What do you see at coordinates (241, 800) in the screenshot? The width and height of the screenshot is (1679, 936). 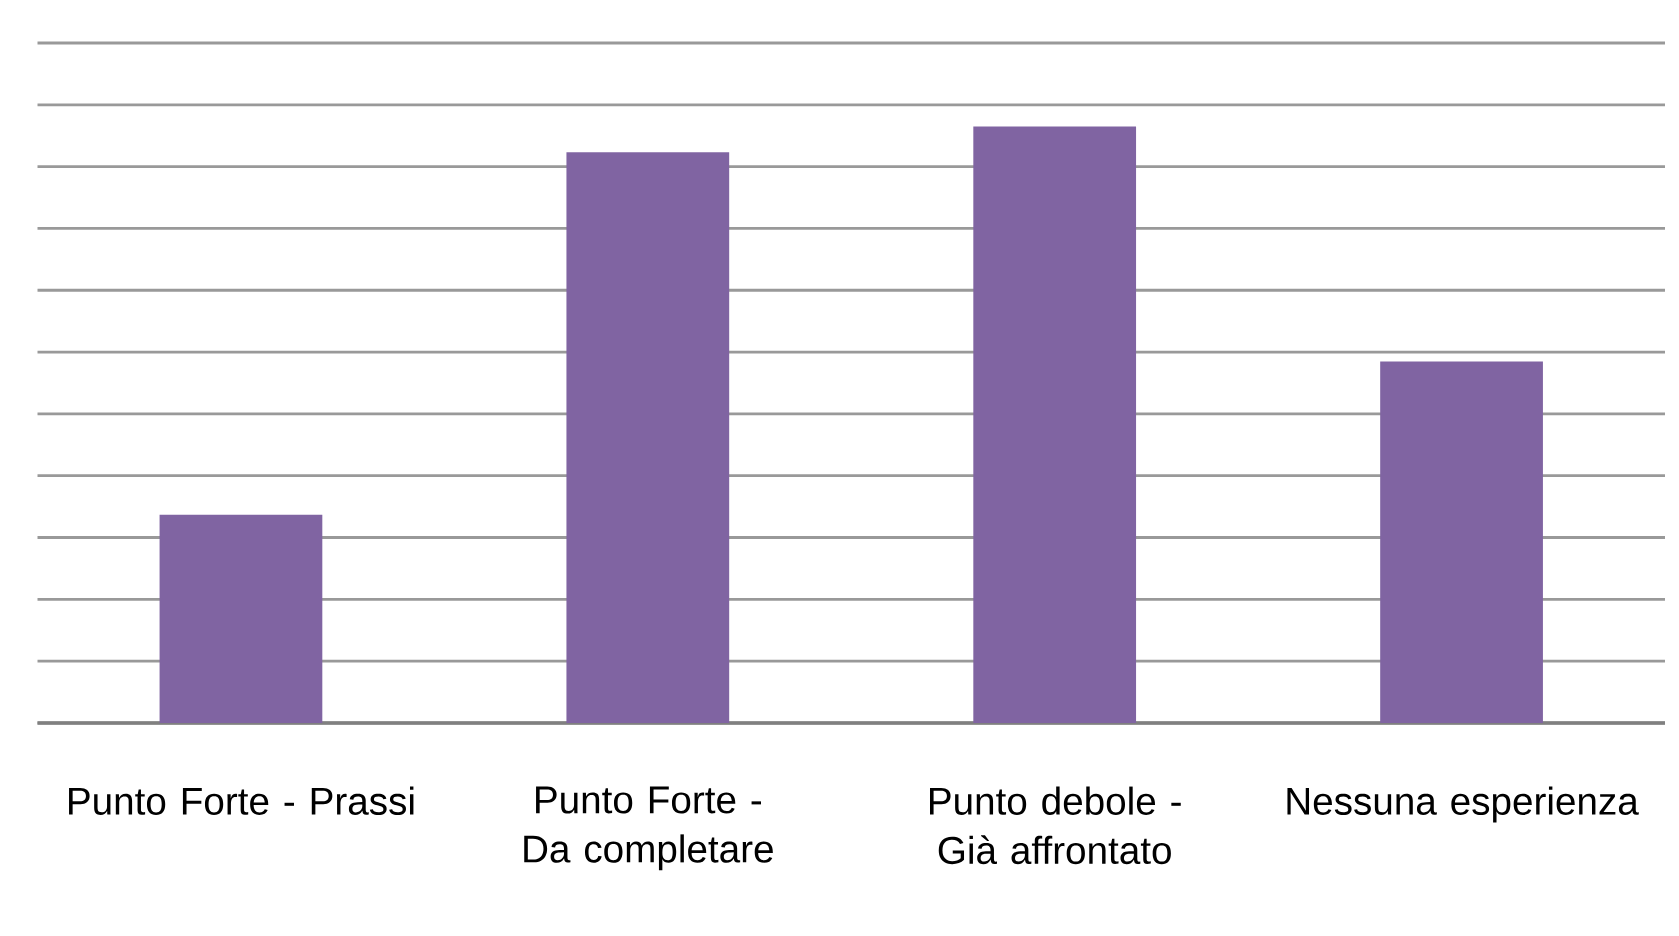 I see `x-tick-label: Punto Forte - Prassi` at bounding box center [241, 800].